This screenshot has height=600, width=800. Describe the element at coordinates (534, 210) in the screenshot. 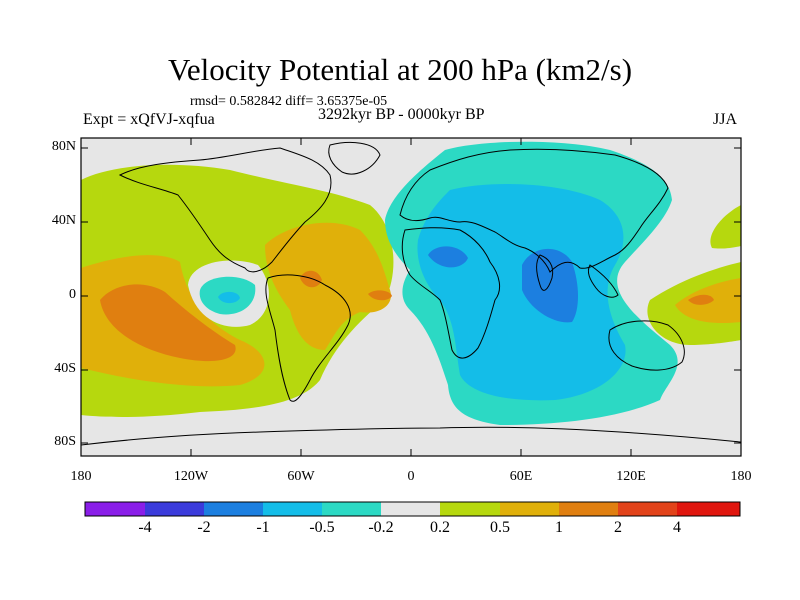

I see `coastline-europe-asia` at that location.